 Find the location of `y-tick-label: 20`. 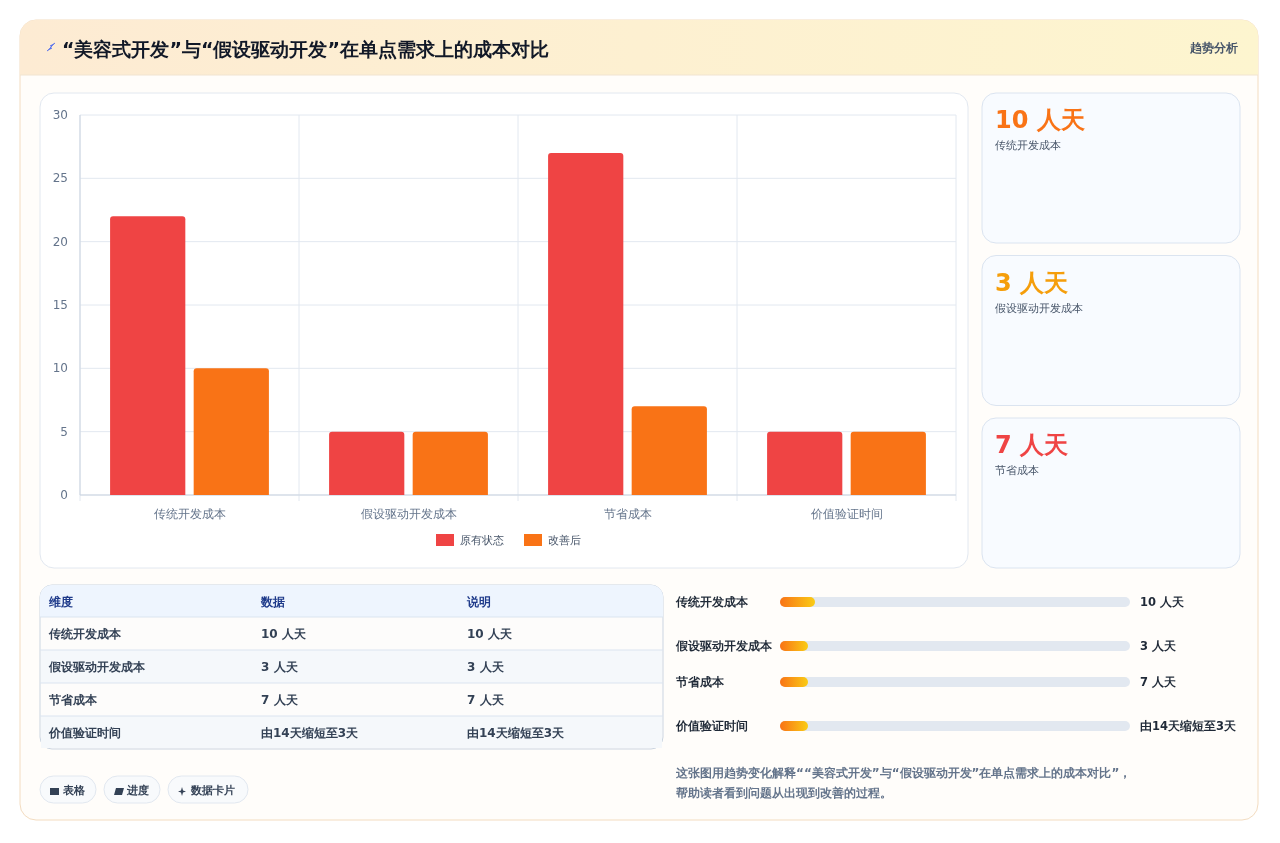

y-tick-label: 20 is located at coordinates (60, 241).